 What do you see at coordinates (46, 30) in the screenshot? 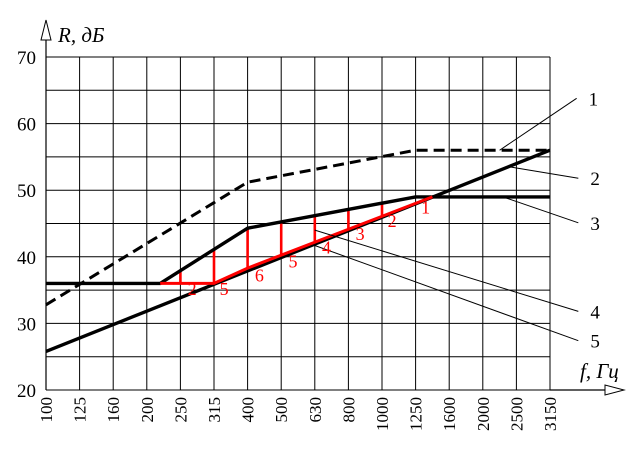
I see `y-axis-arrow` at bounding box center [46, 30].